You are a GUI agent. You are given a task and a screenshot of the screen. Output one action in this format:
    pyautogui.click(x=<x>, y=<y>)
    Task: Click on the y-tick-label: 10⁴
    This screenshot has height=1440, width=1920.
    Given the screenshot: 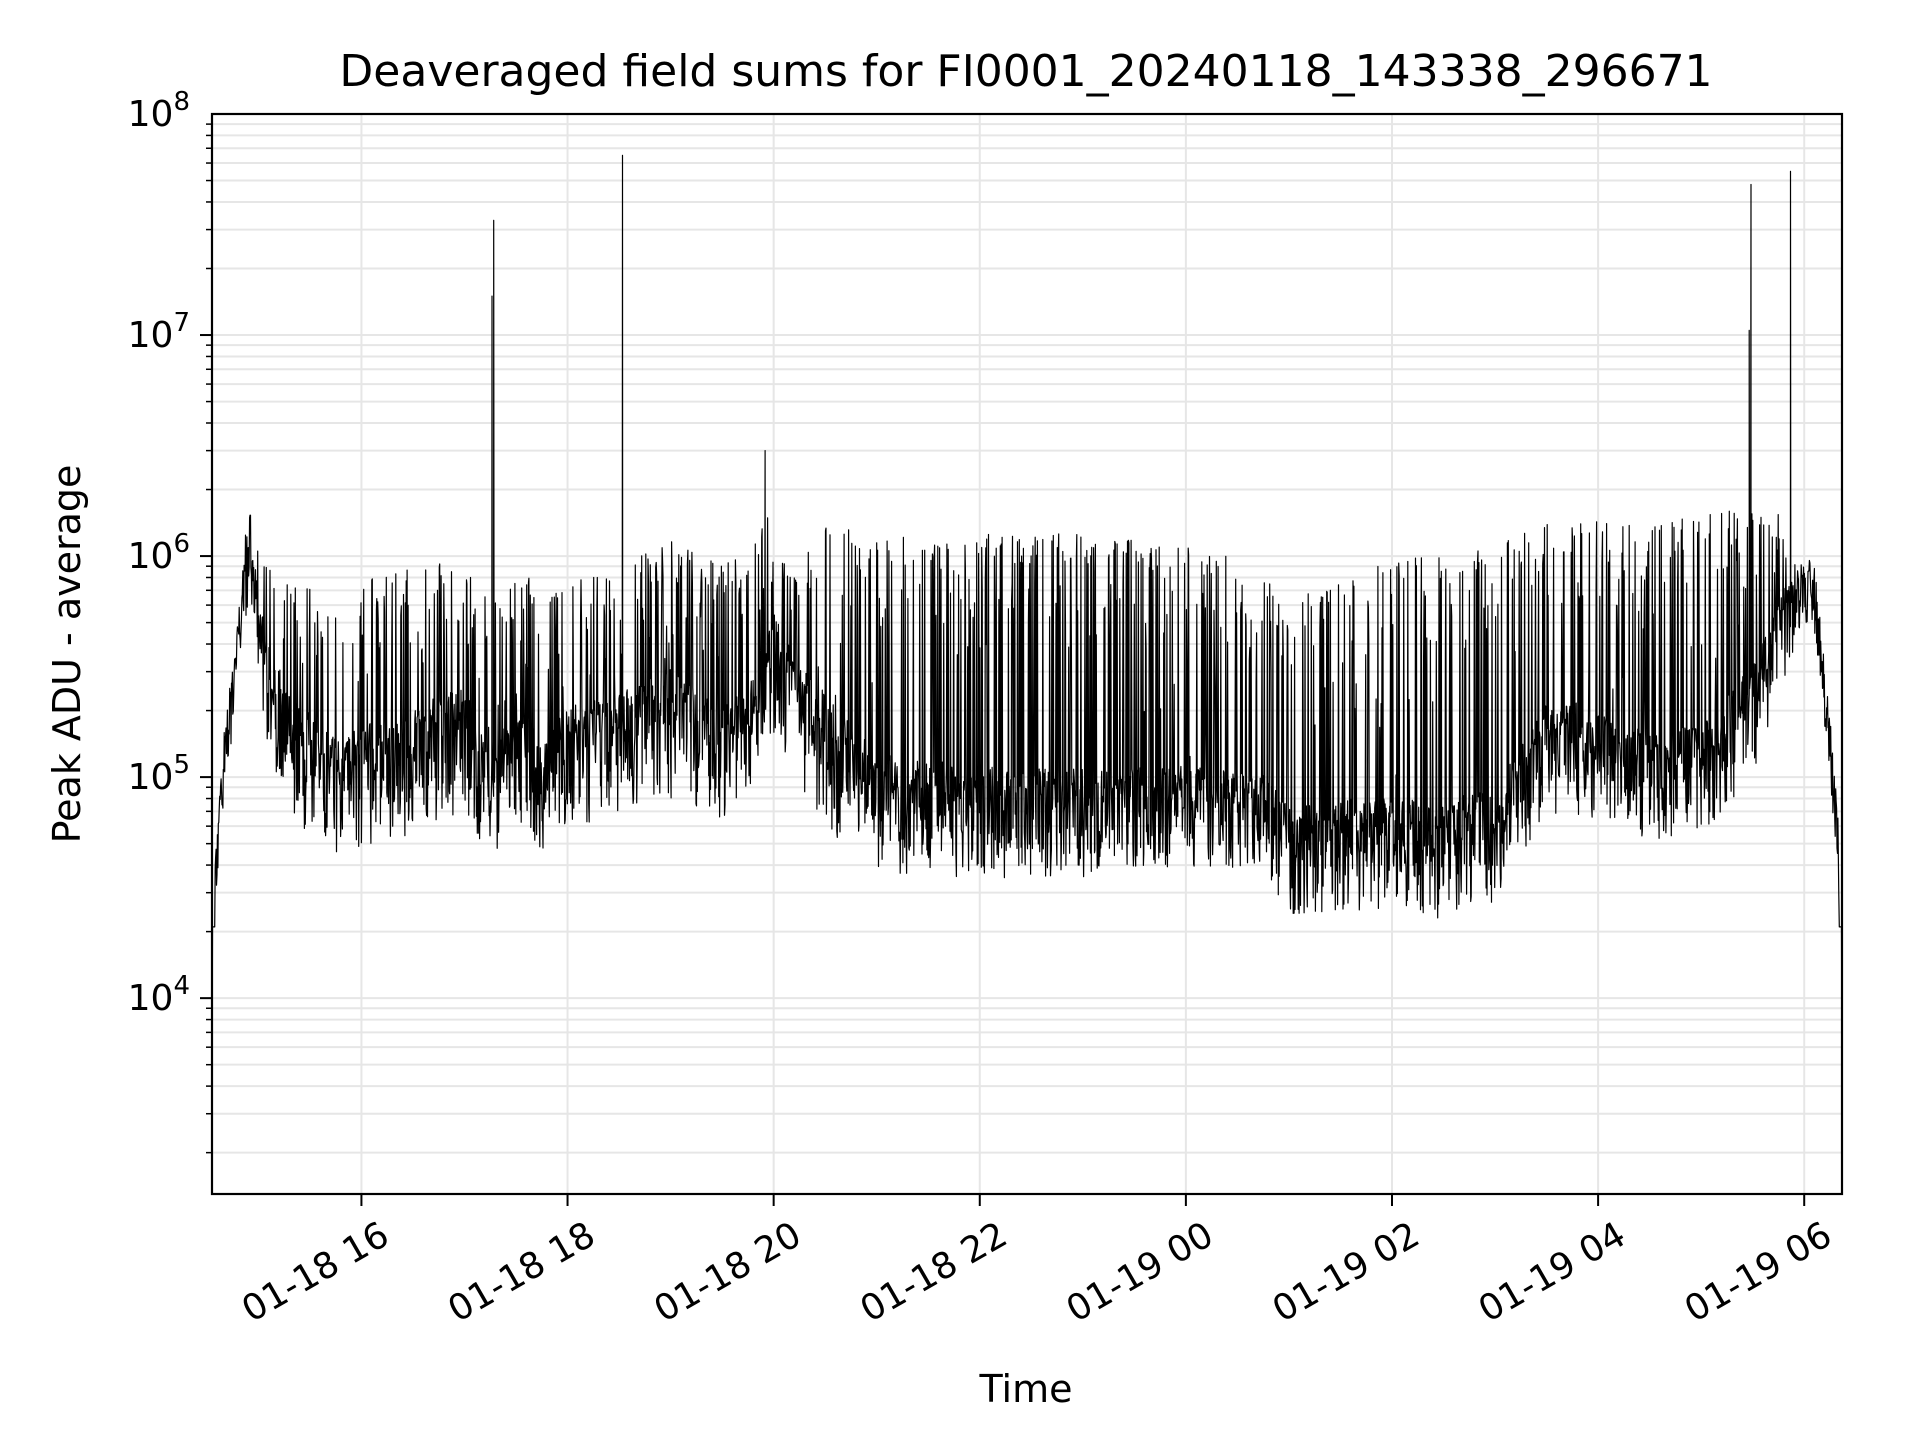 What is the action you would take?
    pyautogui.click(x=159, y=995)
    